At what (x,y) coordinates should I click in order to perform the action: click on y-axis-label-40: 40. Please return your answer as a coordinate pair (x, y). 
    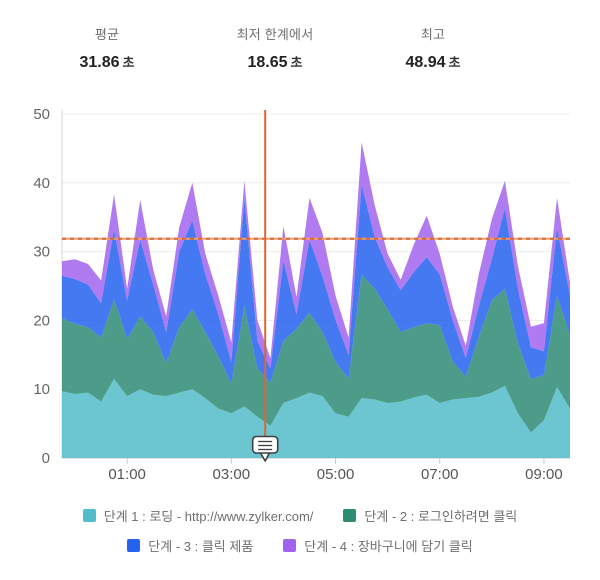
    Looking at the image, I should click on (41, 183).